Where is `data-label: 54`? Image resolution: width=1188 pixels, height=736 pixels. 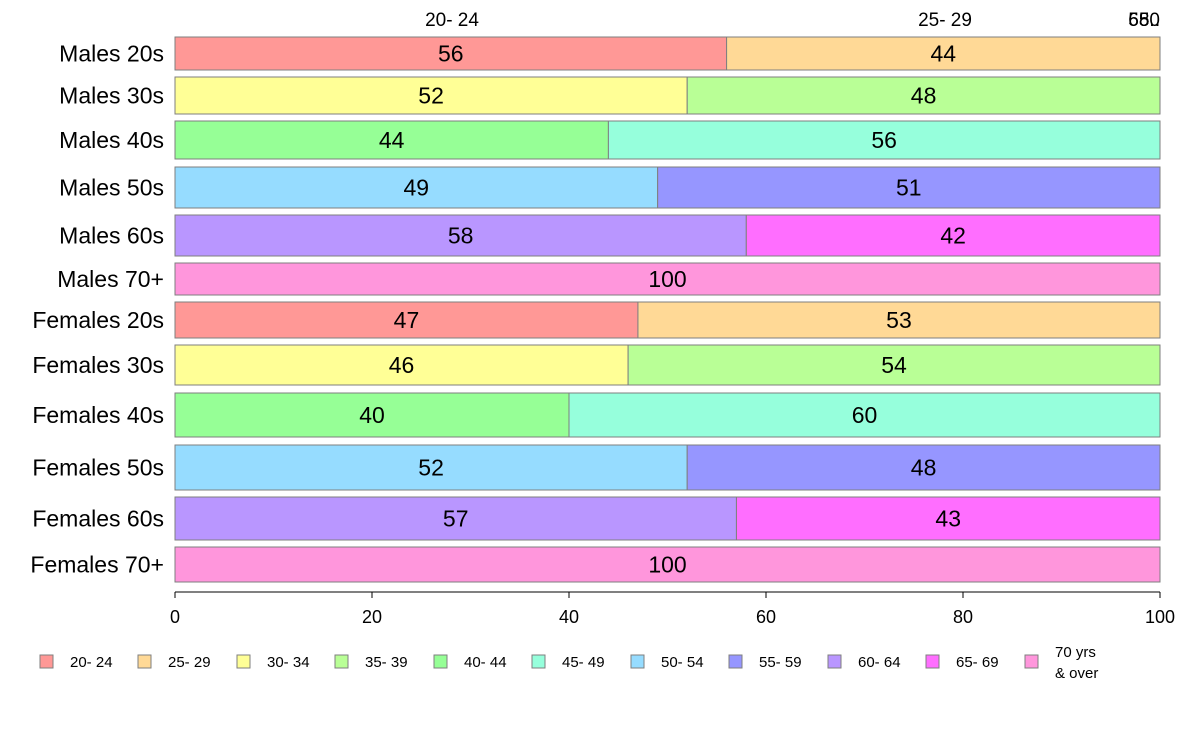
data-label: 54 is located at coordinates (894, 365).